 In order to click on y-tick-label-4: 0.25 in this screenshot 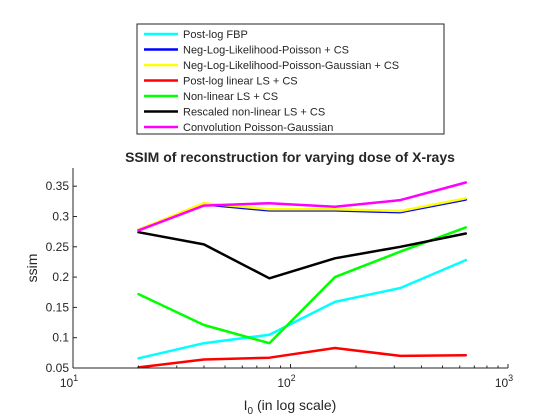, I will do `click(58, 247)`.